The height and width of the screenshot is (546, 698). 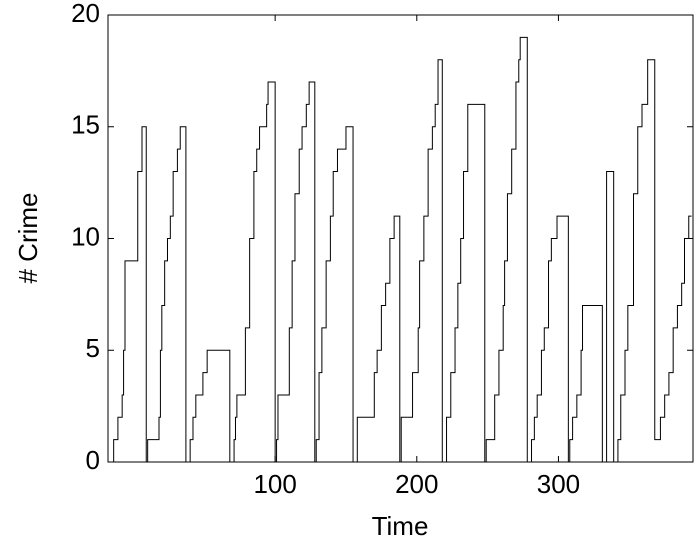 I want to click on y-tick-label: 0, so click(x=93, y=460).